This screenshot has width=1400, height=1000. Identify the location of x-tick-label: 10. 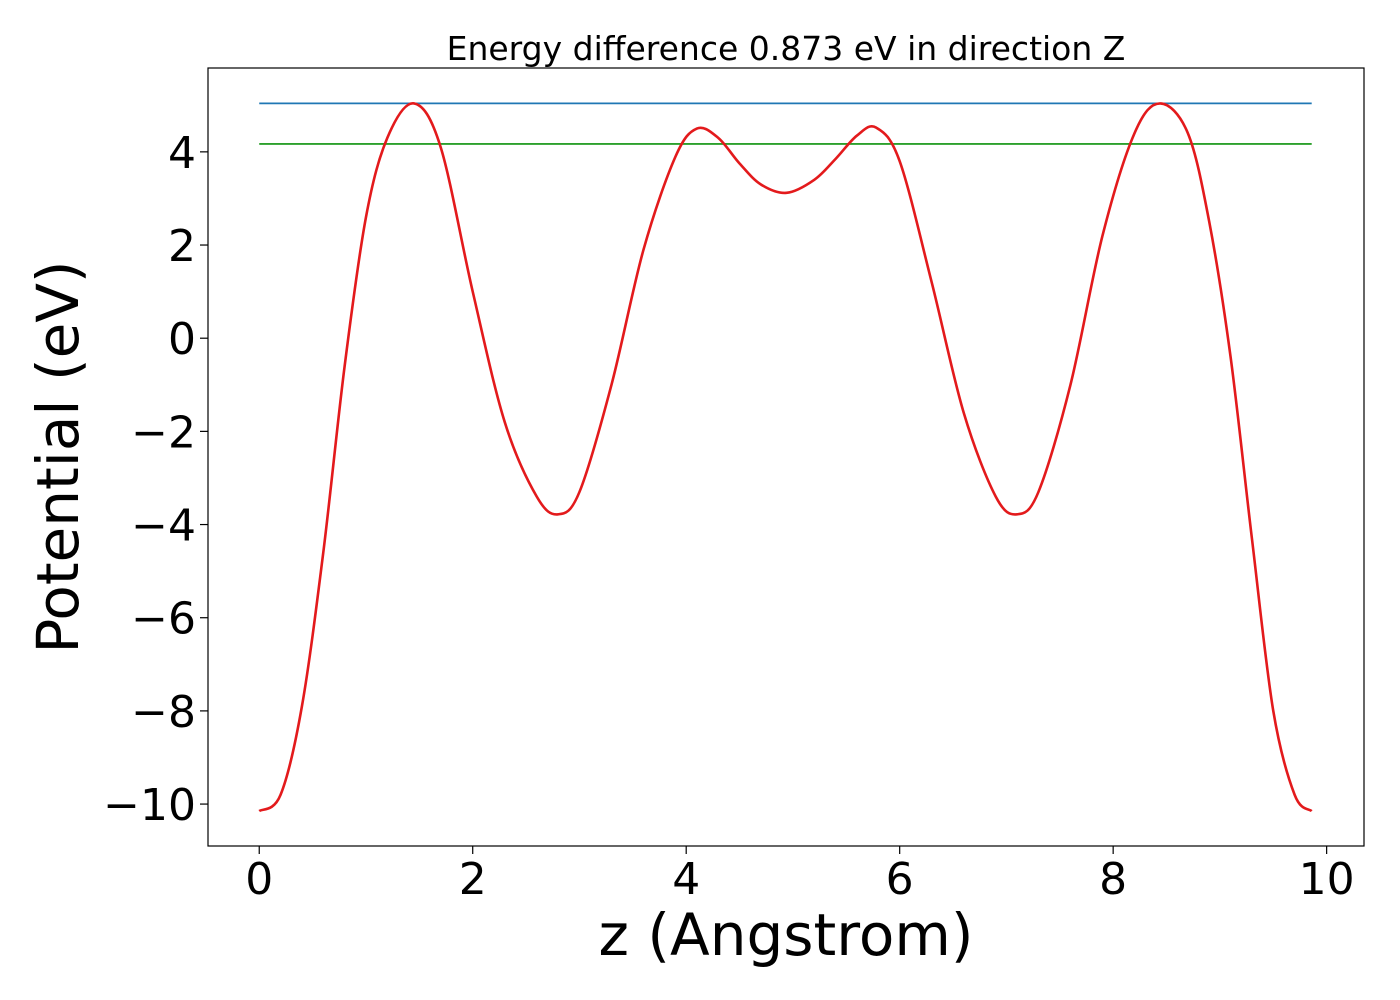
(1327, 879).